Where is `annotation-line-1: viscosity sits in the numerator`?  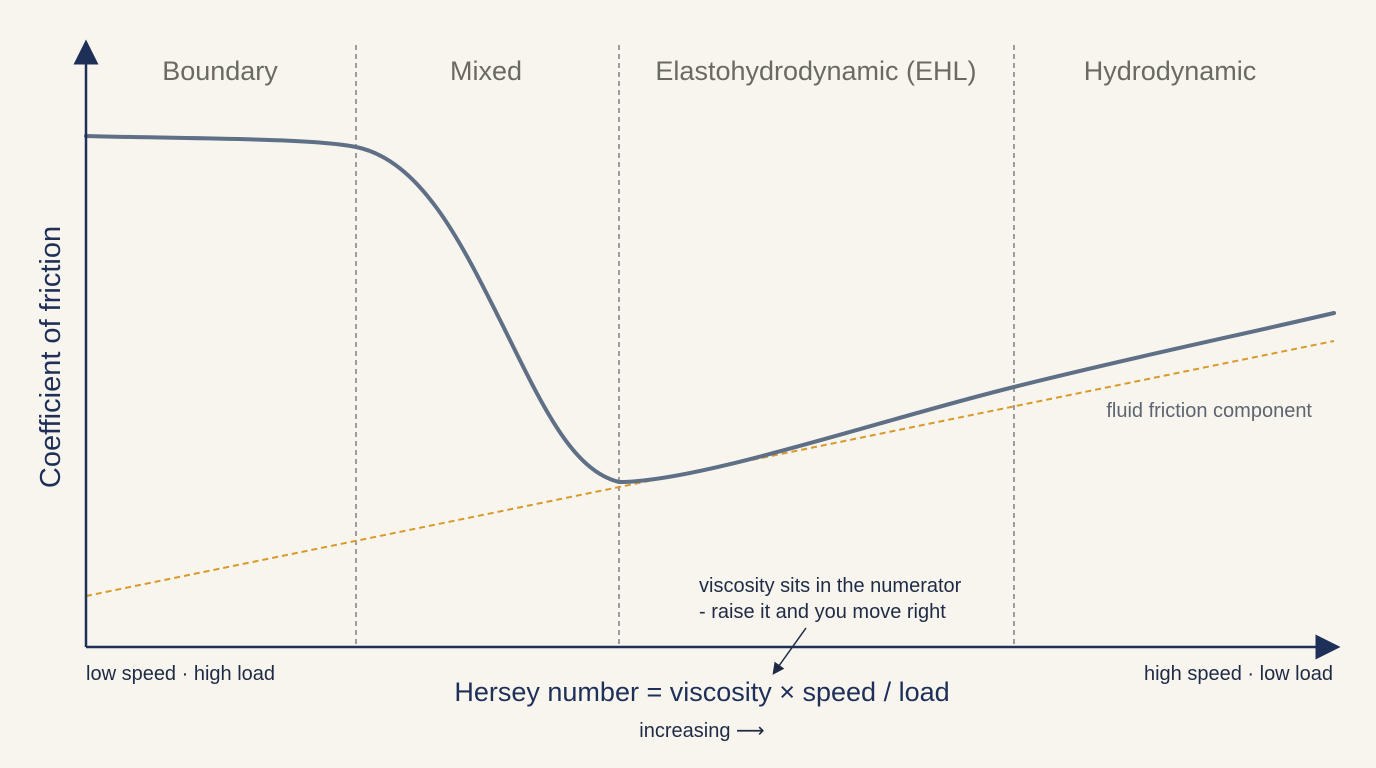
annotation-line-1: viscosity sits in the numerator is located at coordinates (830, 586).